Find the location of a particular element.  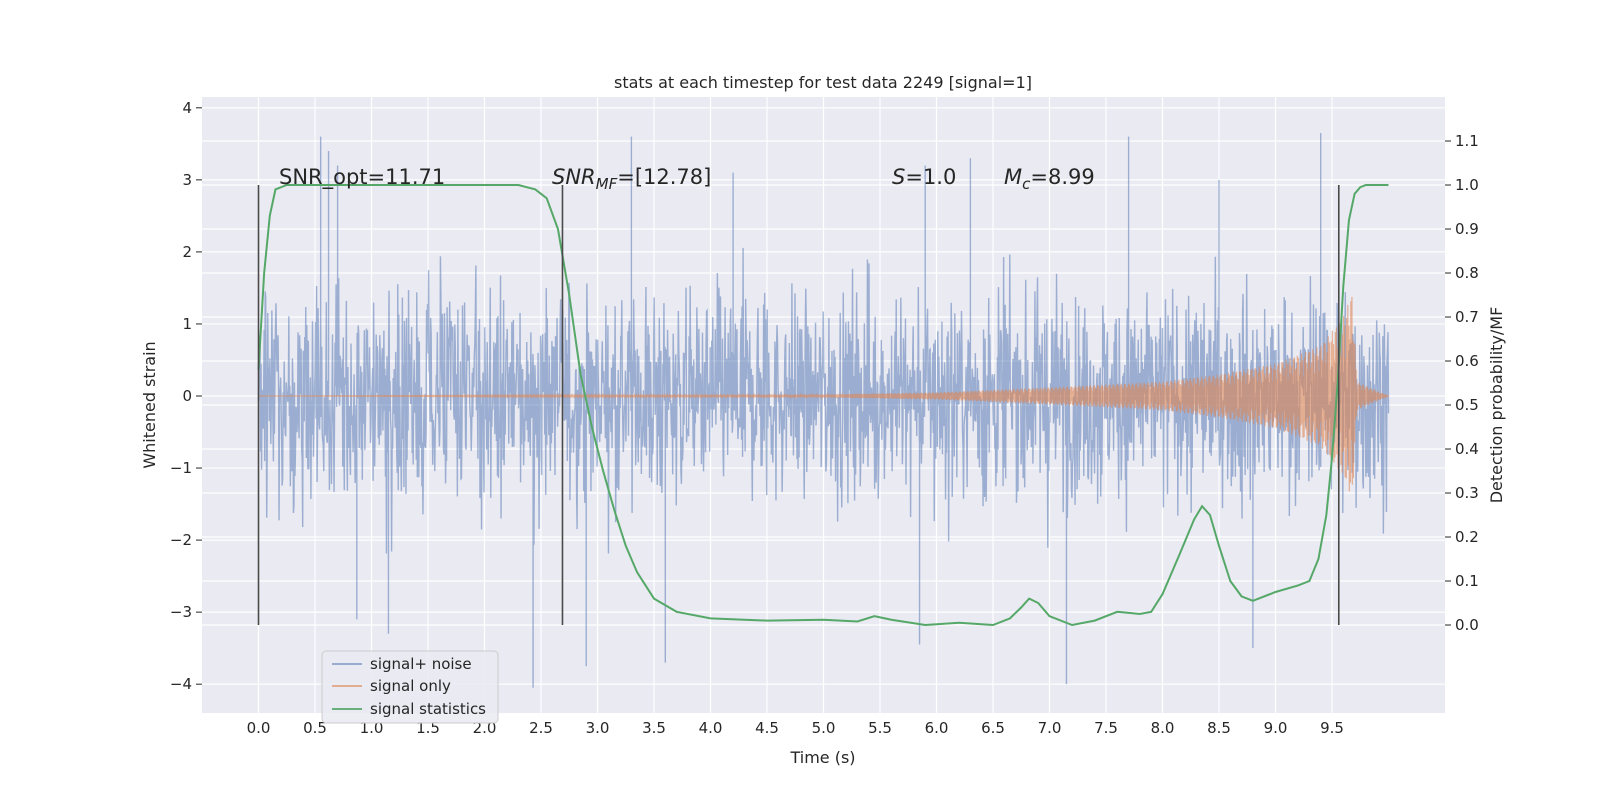

y-tick-label: −2 is located at coordinates (181, 540).